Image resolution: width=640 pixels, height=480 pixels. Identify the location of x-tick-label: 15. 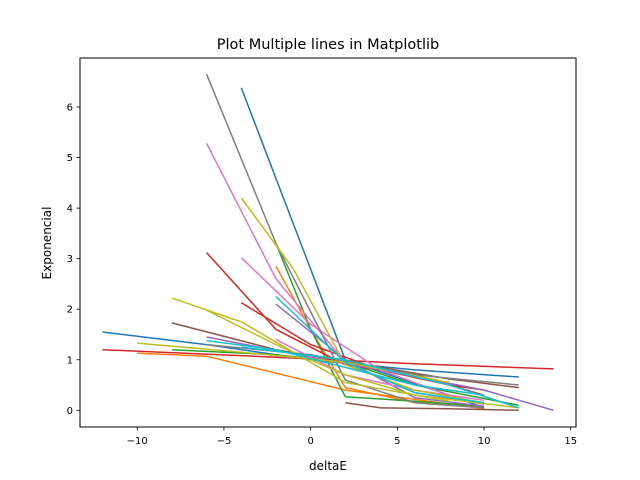
(570, 441).